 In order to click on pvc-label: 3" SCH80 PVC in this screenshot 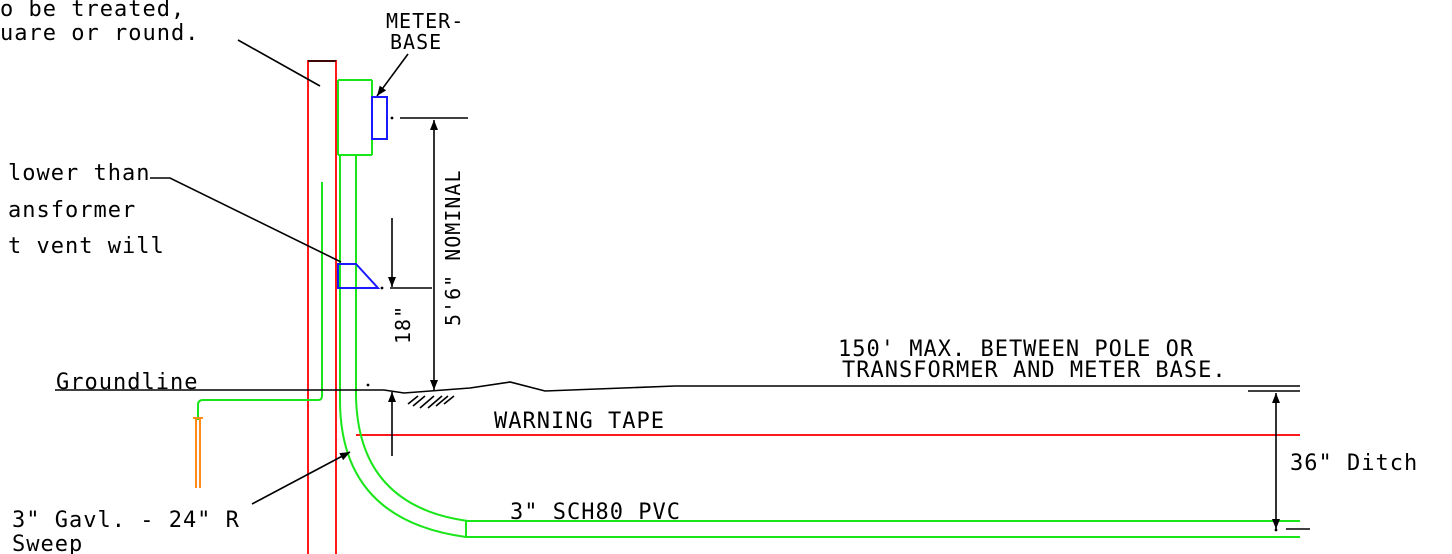, I will do `click(595, 512)`.